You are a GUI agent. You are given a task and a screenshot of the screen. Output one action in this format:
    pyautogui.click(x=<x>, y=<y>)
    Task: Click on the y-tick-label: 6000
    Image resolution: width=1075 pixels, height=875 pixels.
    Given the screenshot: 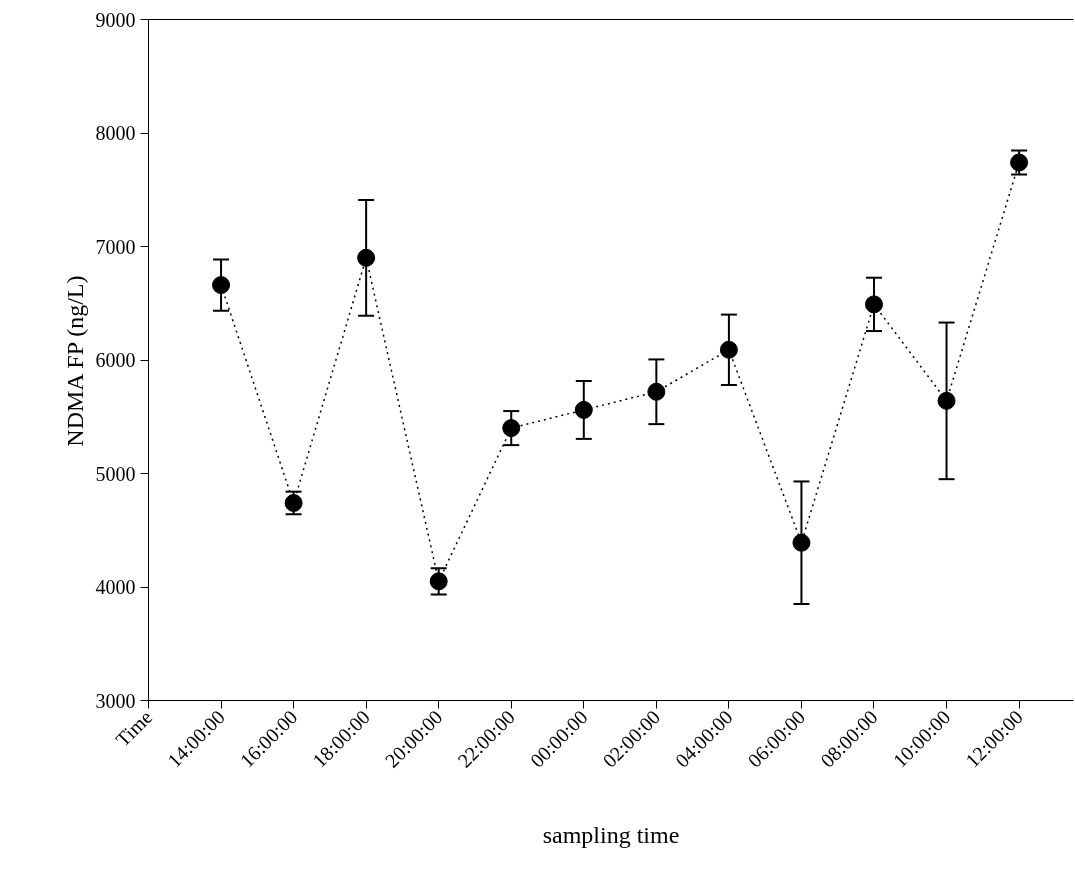 What is the action you would take?
    pyautogui.click(x=115, y=360)
    